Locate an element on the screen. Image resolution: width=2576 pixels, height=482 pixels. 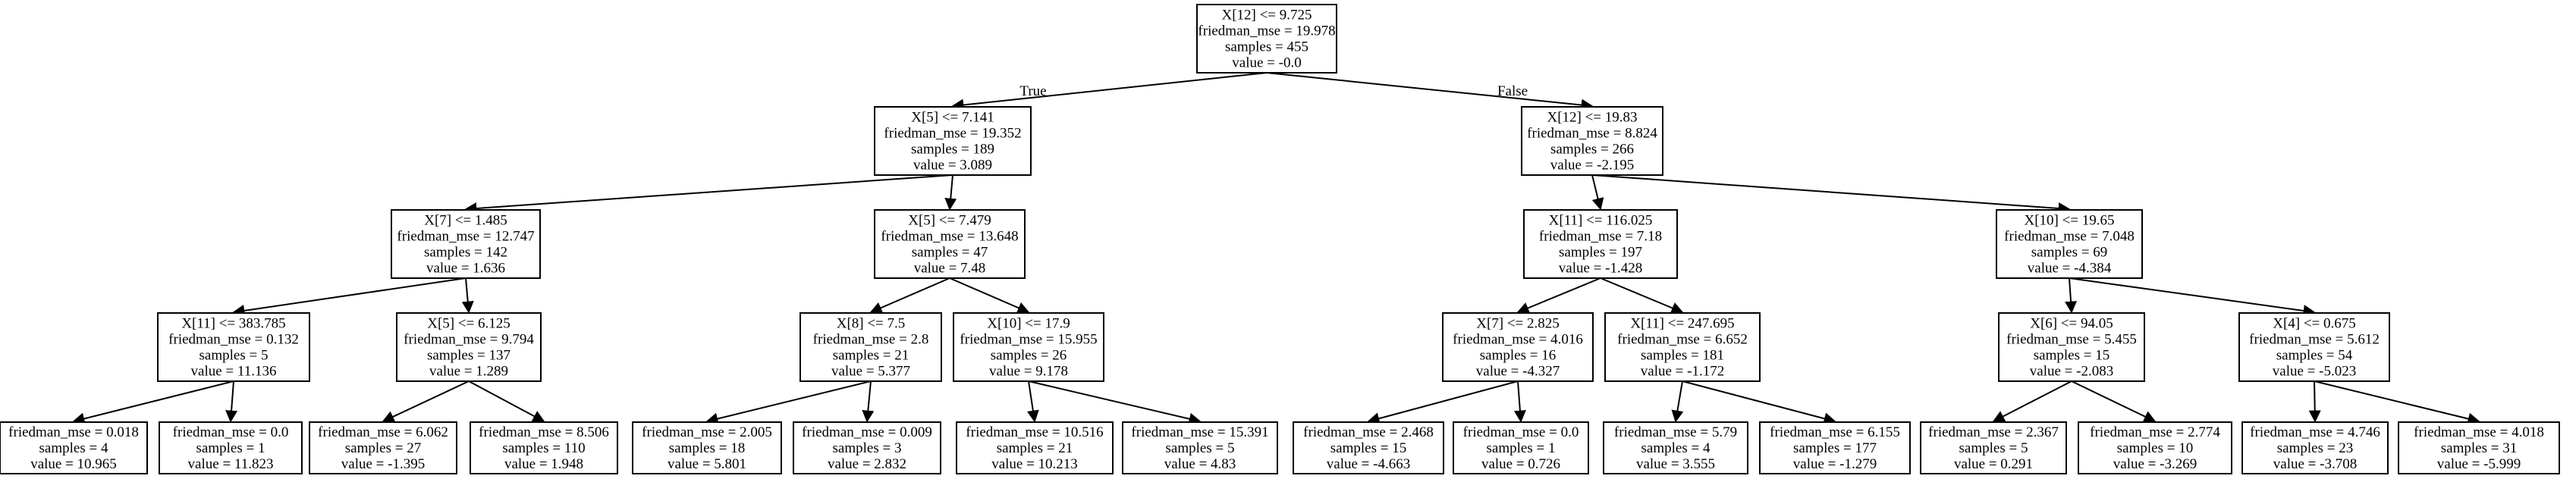
node-text-line: friedman_mse = 5.612 is located at coordinates (2314, 340).